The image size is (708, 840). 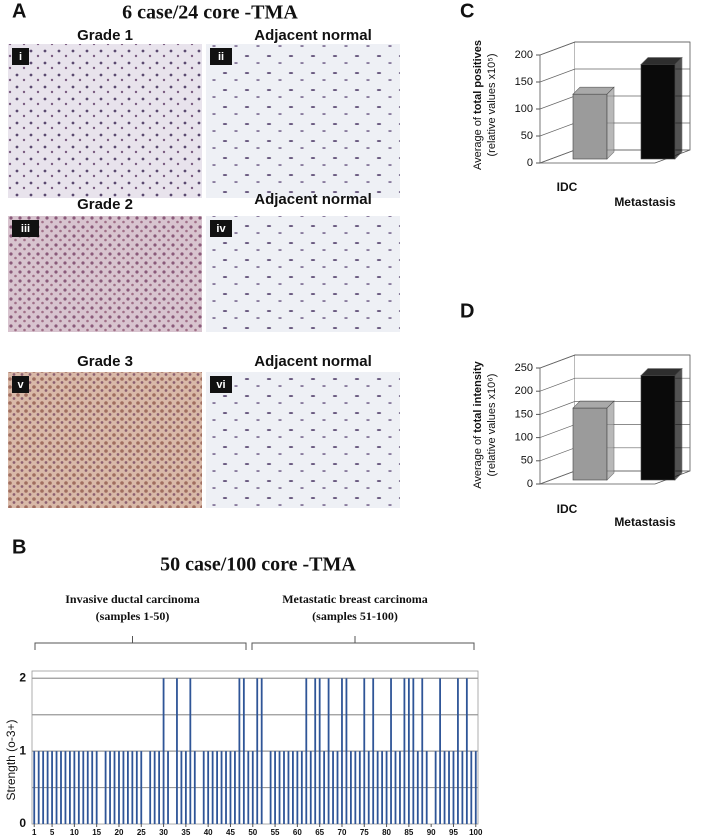 What do you see at coordinates (96, 832) in the screenshot?
I see `x-tick-label: 15` at bounding box center [96, 832].